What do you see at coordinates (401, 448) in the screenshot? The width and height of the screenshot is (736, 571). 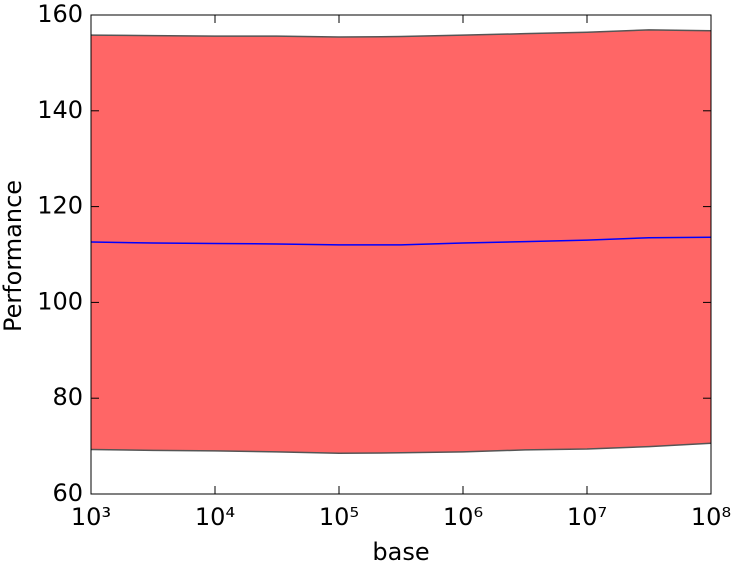 I see `band-lower-edge` at bounding box center [401, 448].